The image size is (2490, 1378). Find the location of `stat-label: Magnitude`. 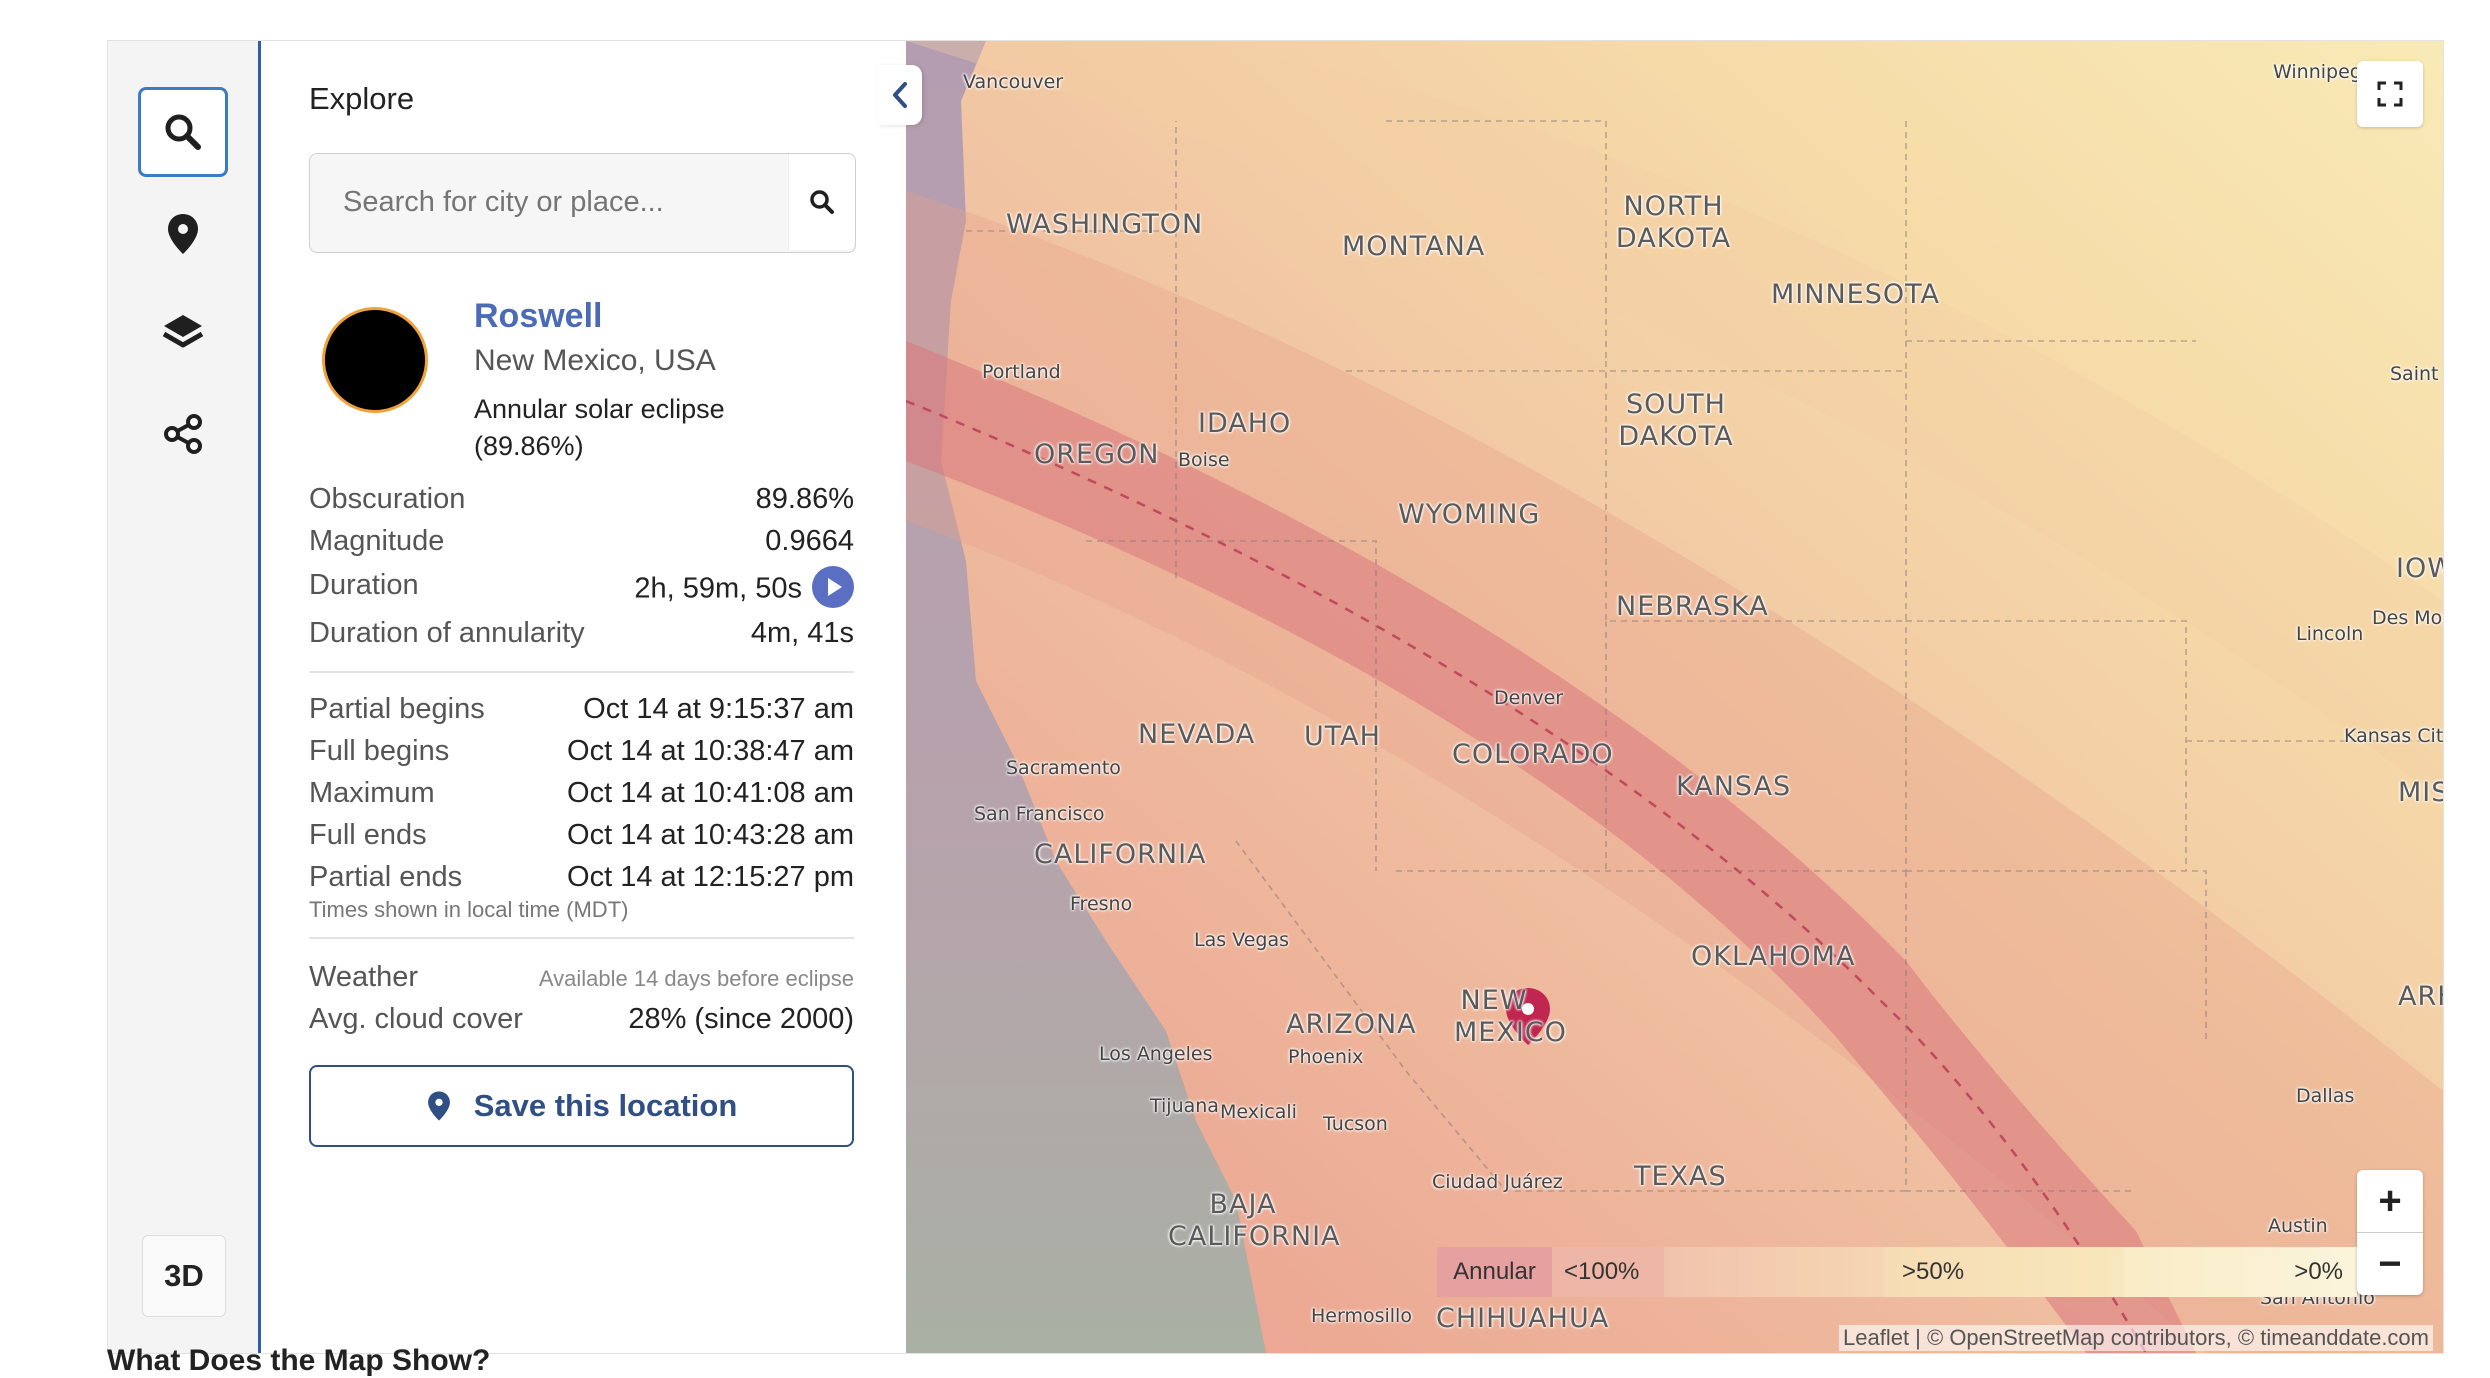

stat-label: Magnitude is located at coordinates (377, 541).